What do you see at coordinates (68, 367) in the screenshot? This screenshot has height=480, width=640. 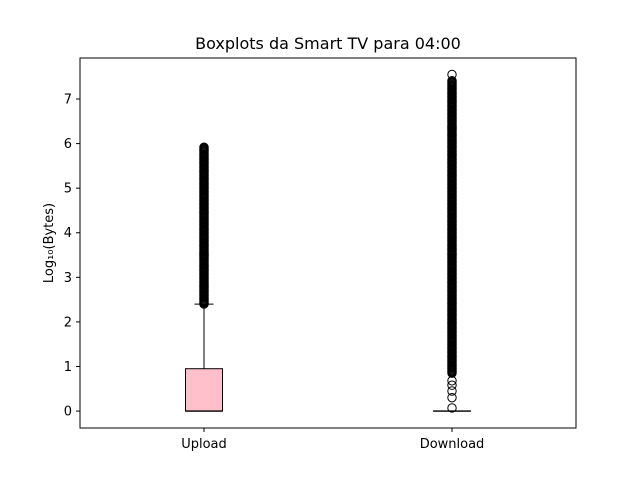 I see `y-tick-label: 1` at bounding box center [68, 367].